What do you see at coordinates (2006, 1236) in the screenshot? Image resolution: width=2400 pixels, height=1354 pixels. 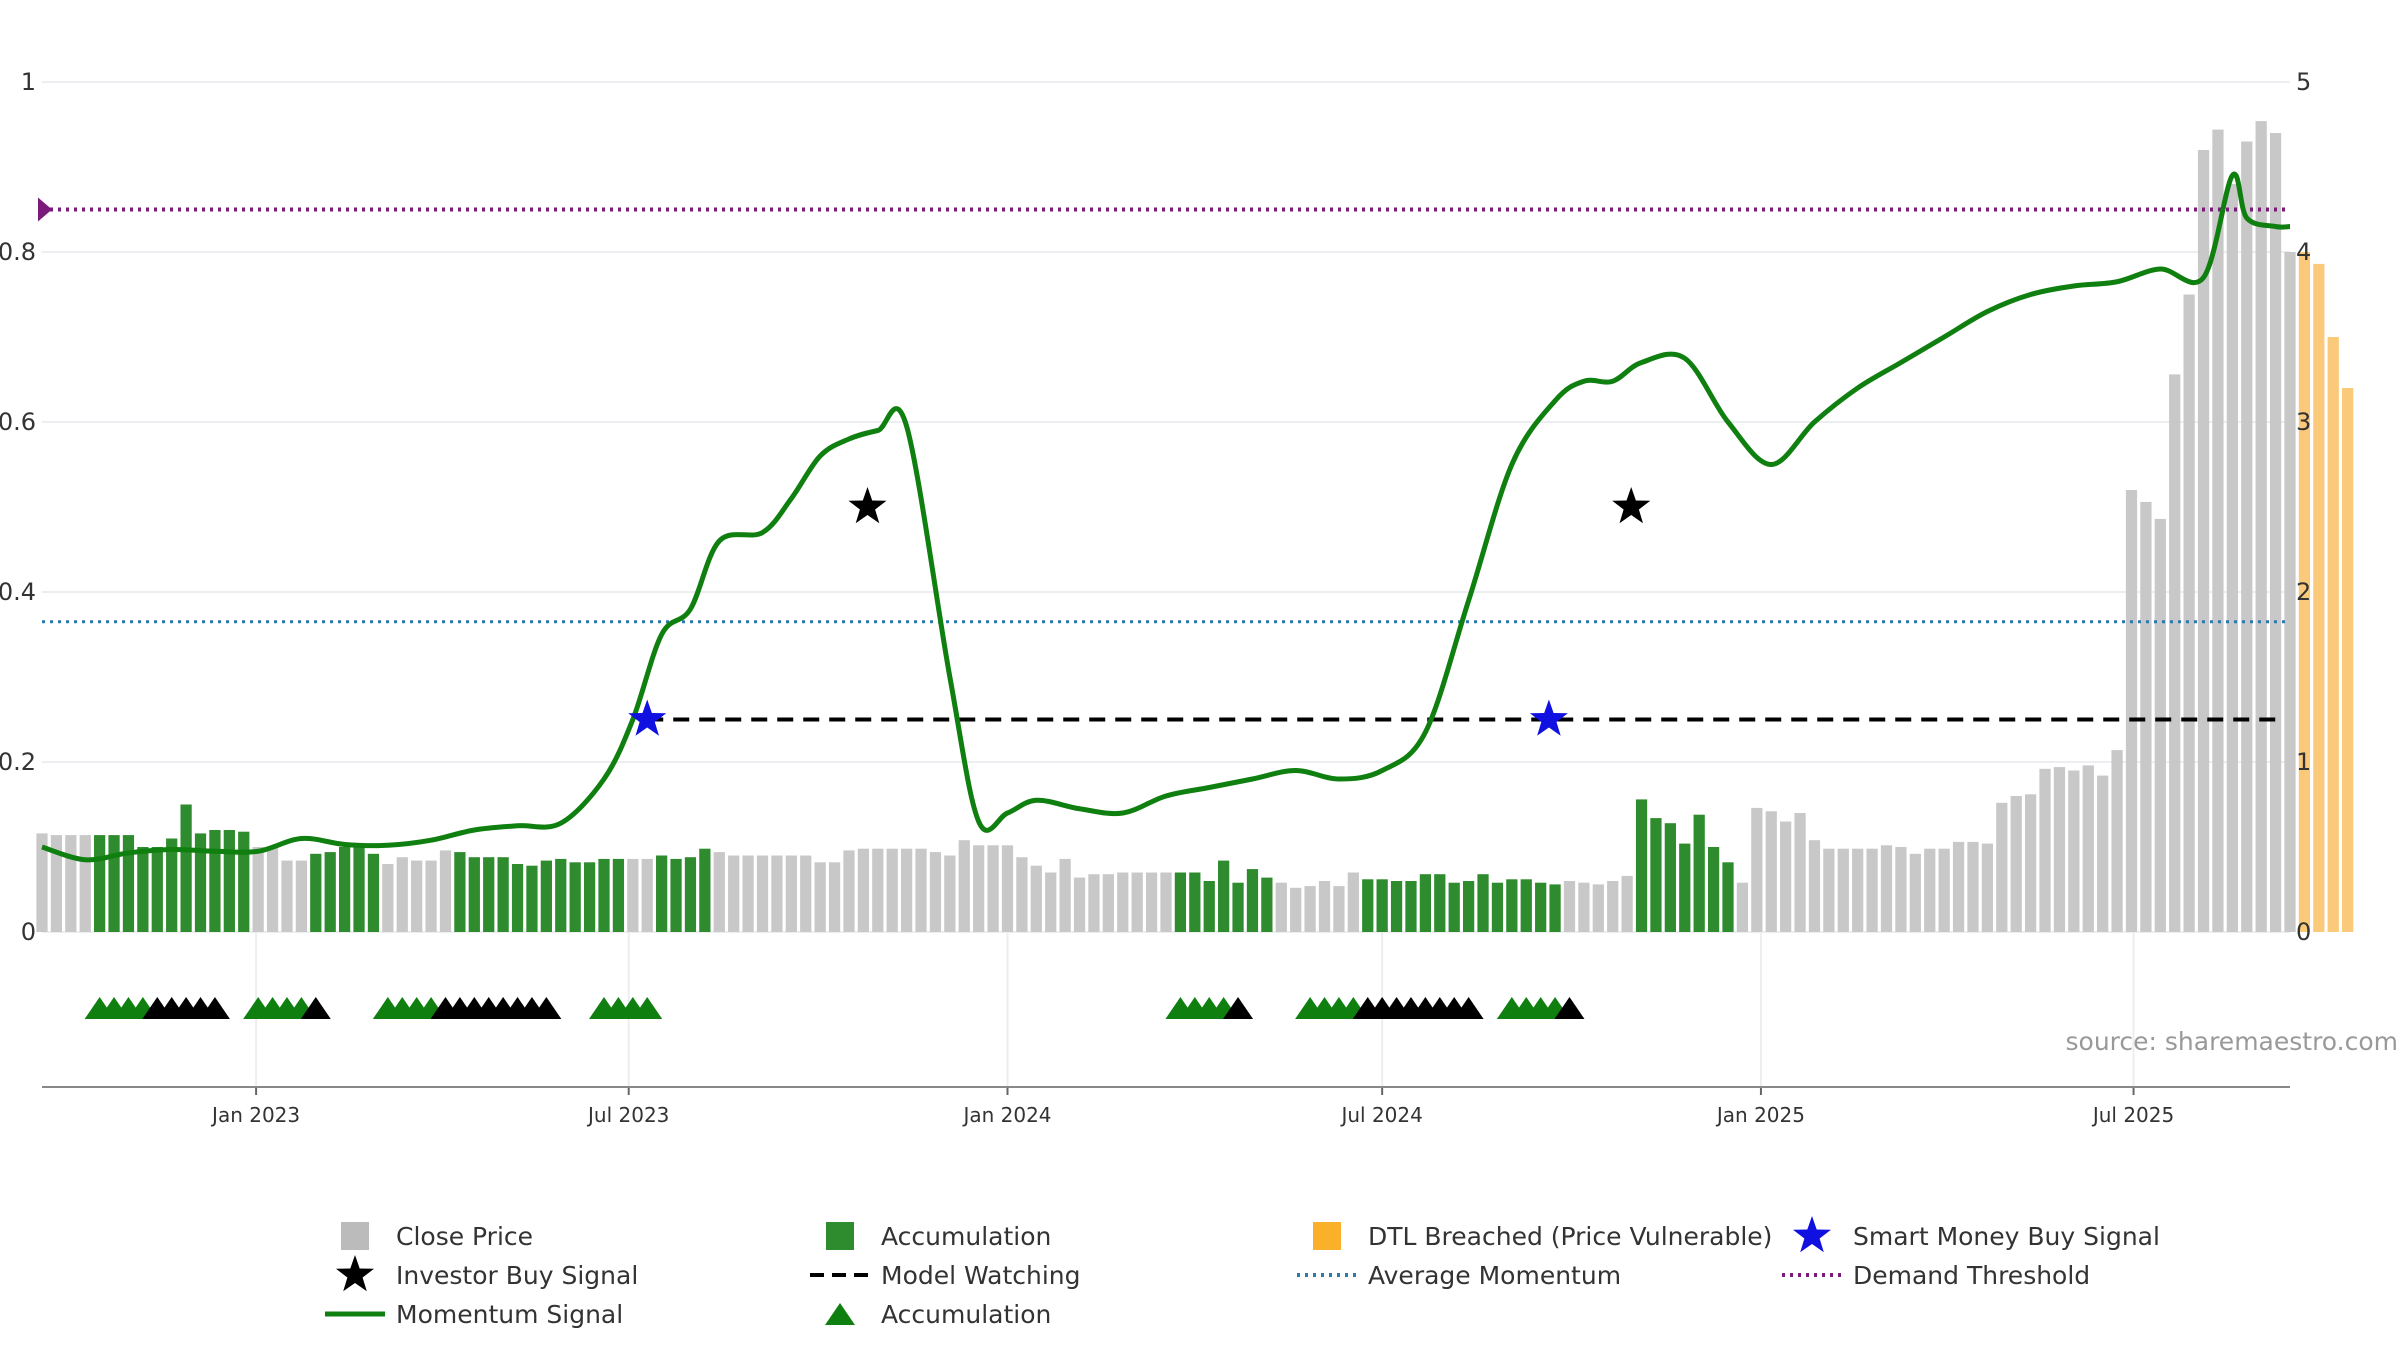 I see `legend-label: Smart Money Buy Signal` at bounding box center [2006, 1236].